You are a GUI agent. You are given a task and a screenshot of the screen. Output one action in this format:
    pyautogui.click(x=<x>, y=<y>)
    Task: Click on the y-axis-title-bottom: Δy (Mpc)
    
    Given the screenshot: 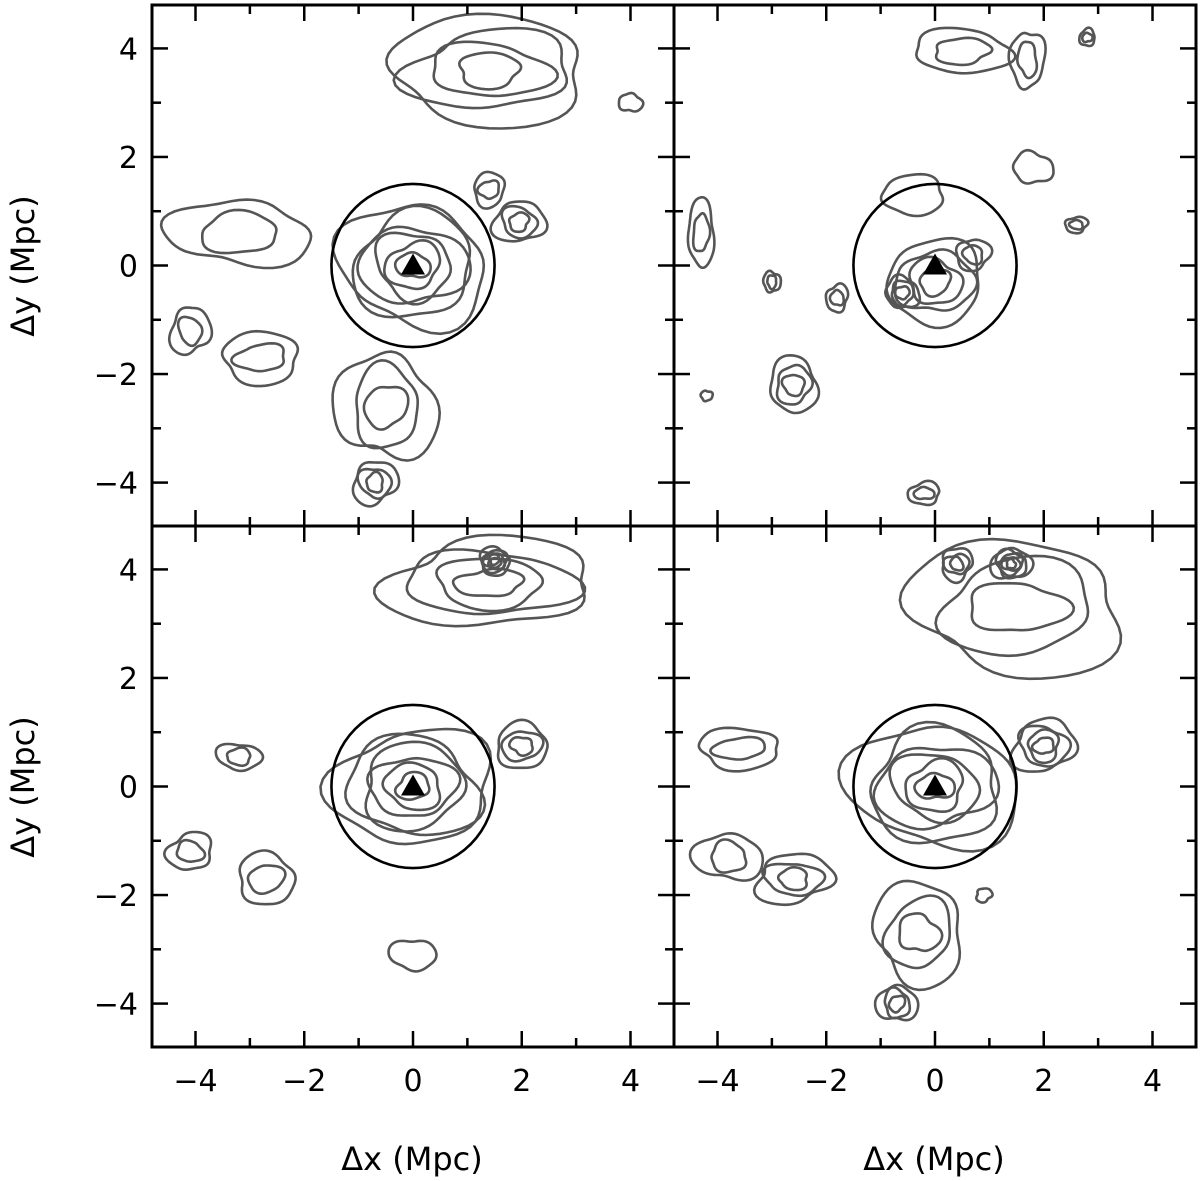 What is the action you would take?
    pyautogui.click(x=23, y=786)
    